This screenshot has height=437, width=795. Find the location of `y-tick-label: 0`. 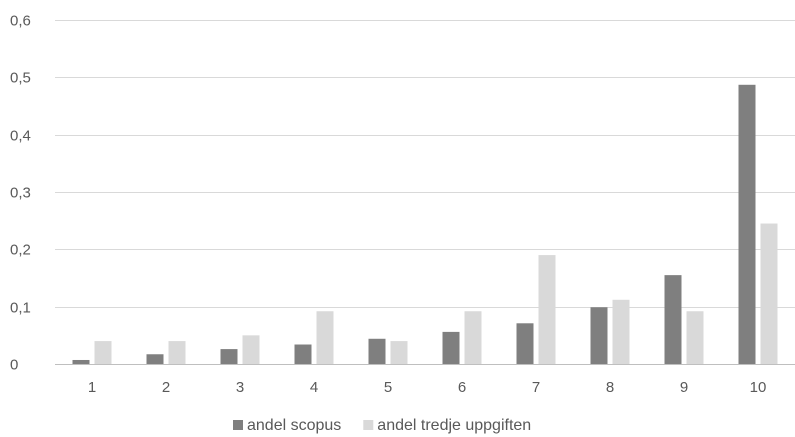

y-tick-label: 0 is located at coordinates (14, 365).